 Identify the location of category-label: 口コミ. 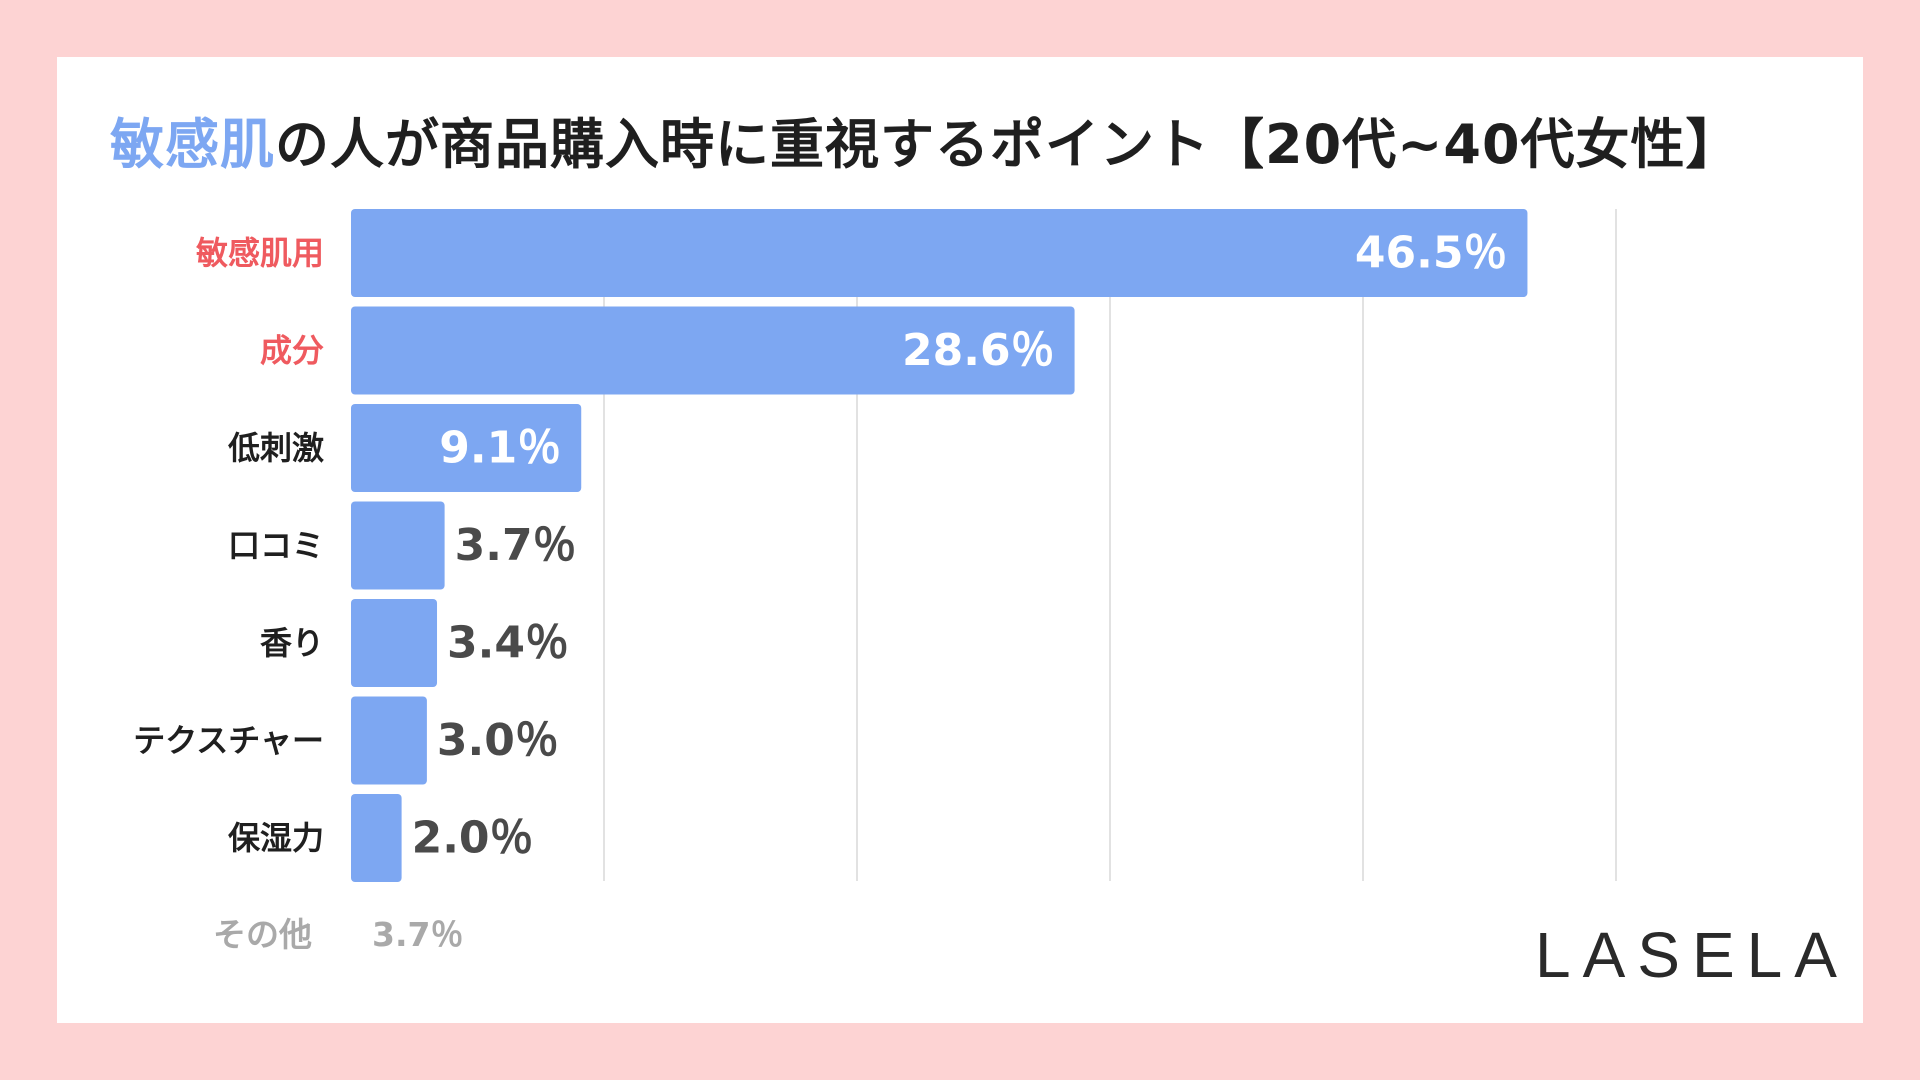
(276, 546).